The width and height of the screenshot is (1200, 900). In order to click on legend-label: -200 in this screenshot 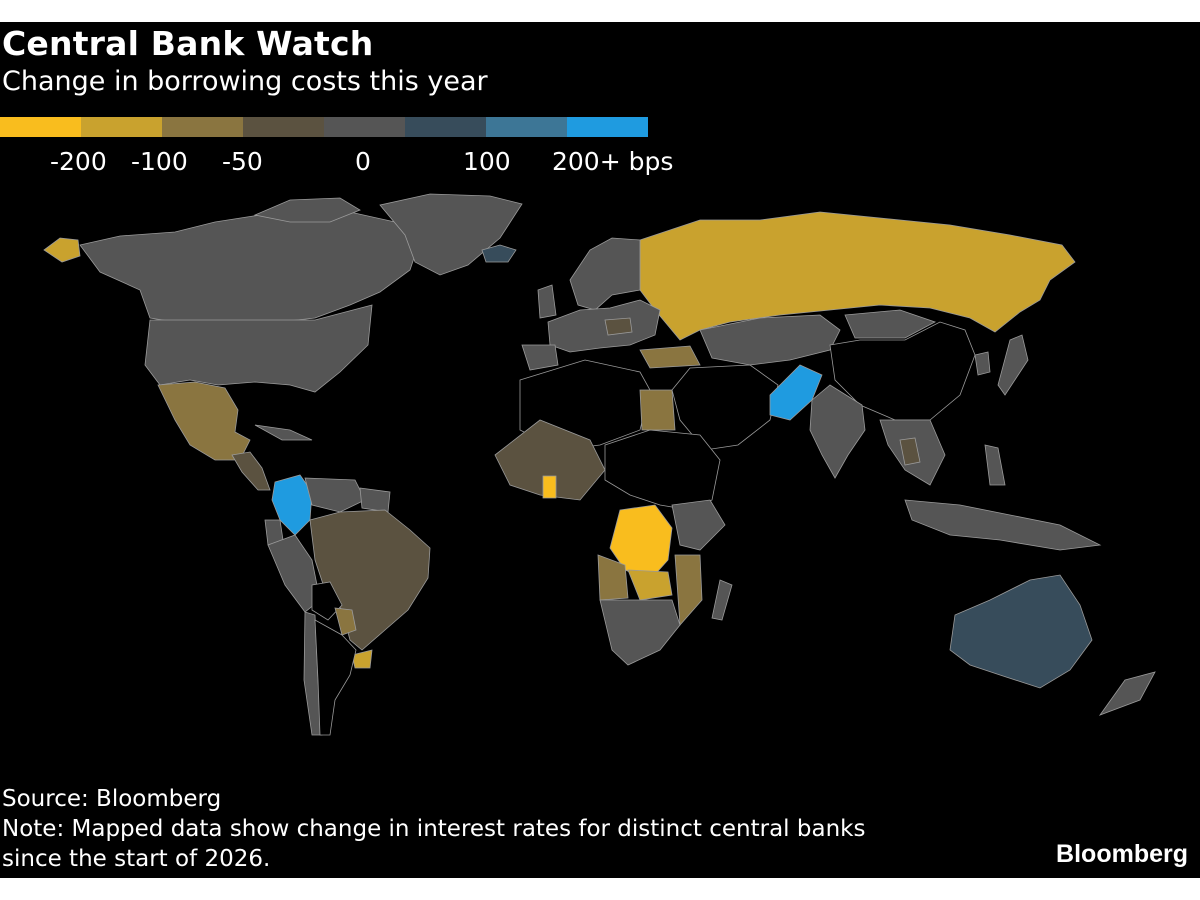, I will do `click(78, 161)`.